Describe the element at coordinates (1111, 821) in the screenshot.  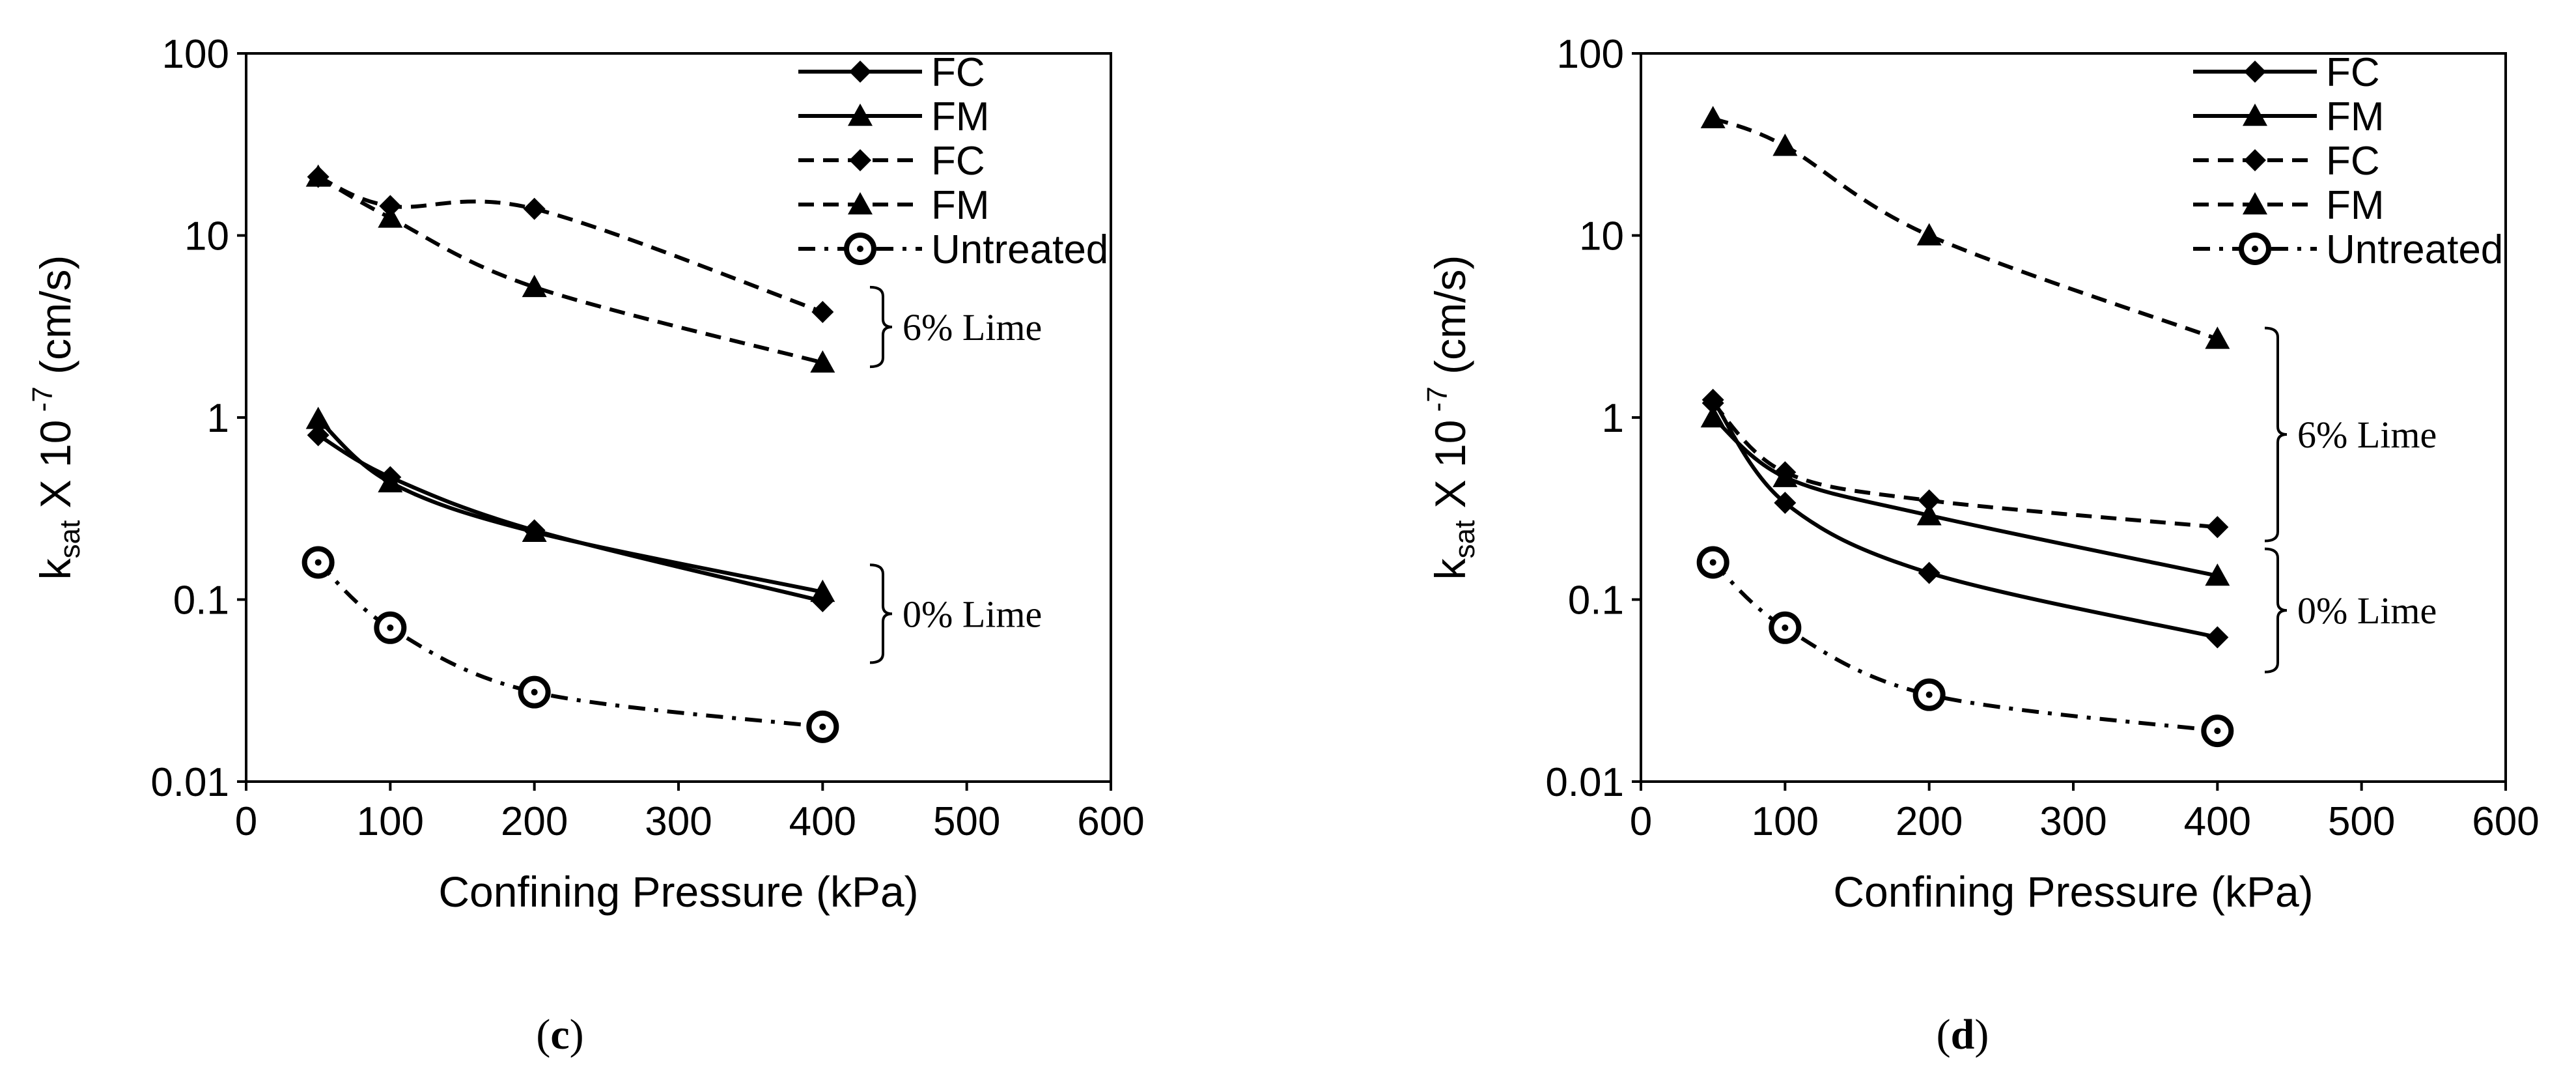
I see `x-tick-label: 600` at that location.